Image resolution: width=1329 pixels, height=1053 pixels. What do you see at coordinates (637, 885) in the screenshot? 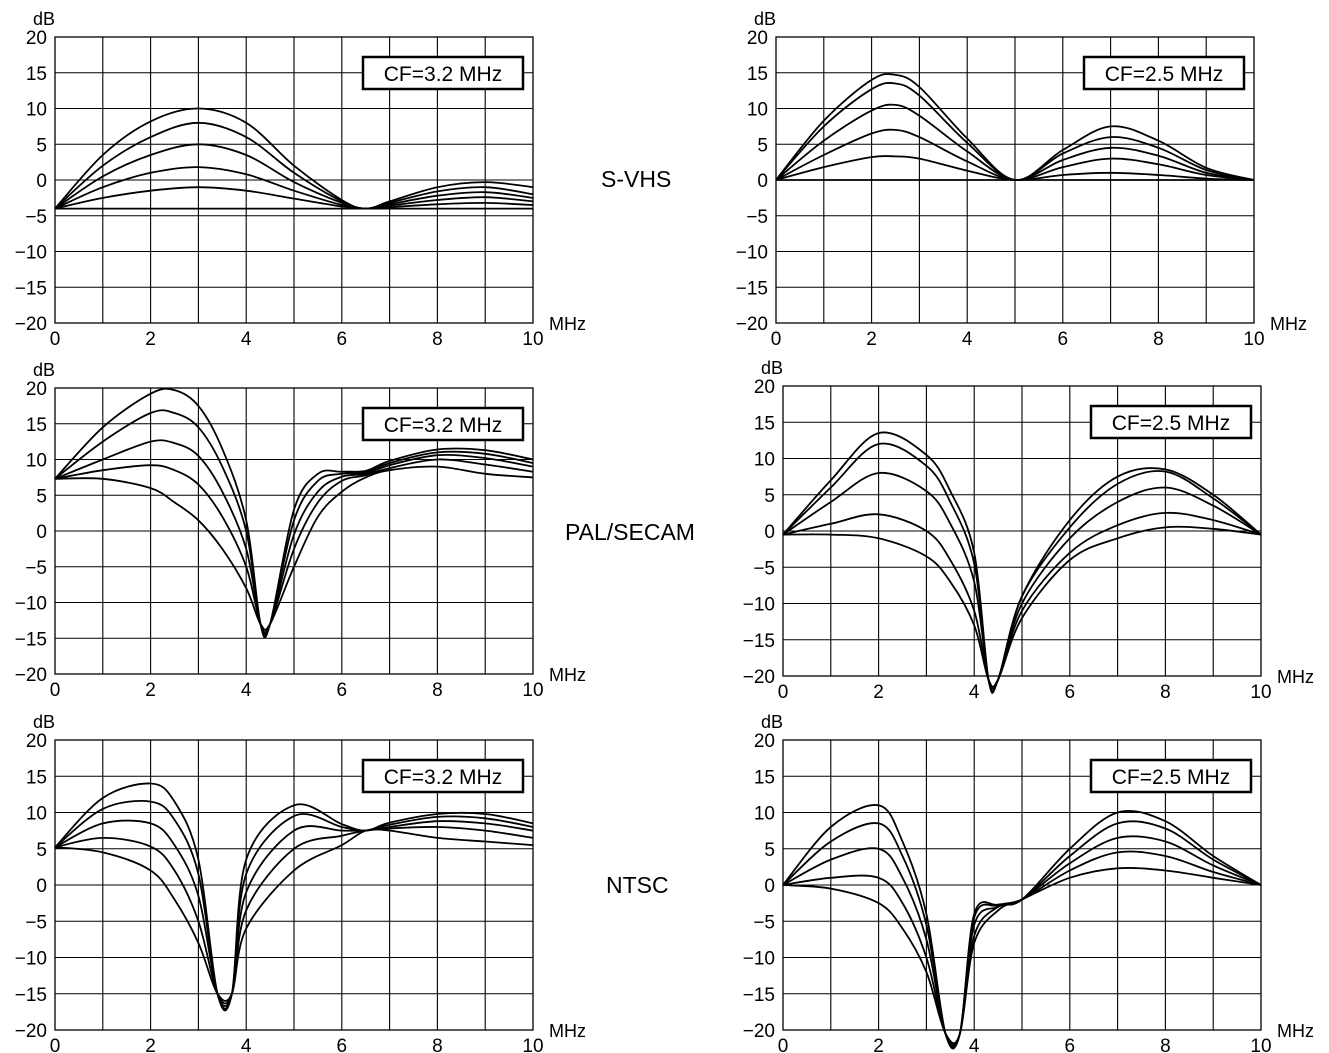
I see `row-label-ntsc: NTSC` at bounding box center [637, 885].